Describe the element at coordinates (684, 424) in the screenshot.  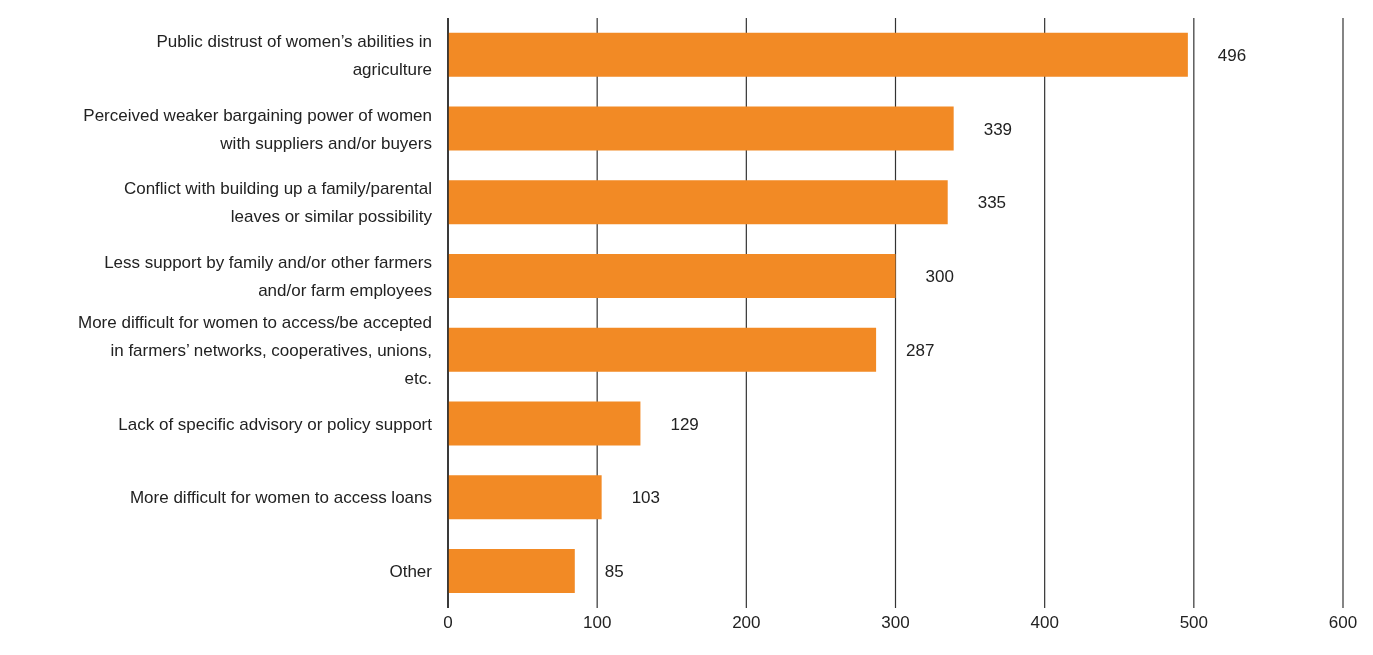
I see `data-label: 129` at that location.